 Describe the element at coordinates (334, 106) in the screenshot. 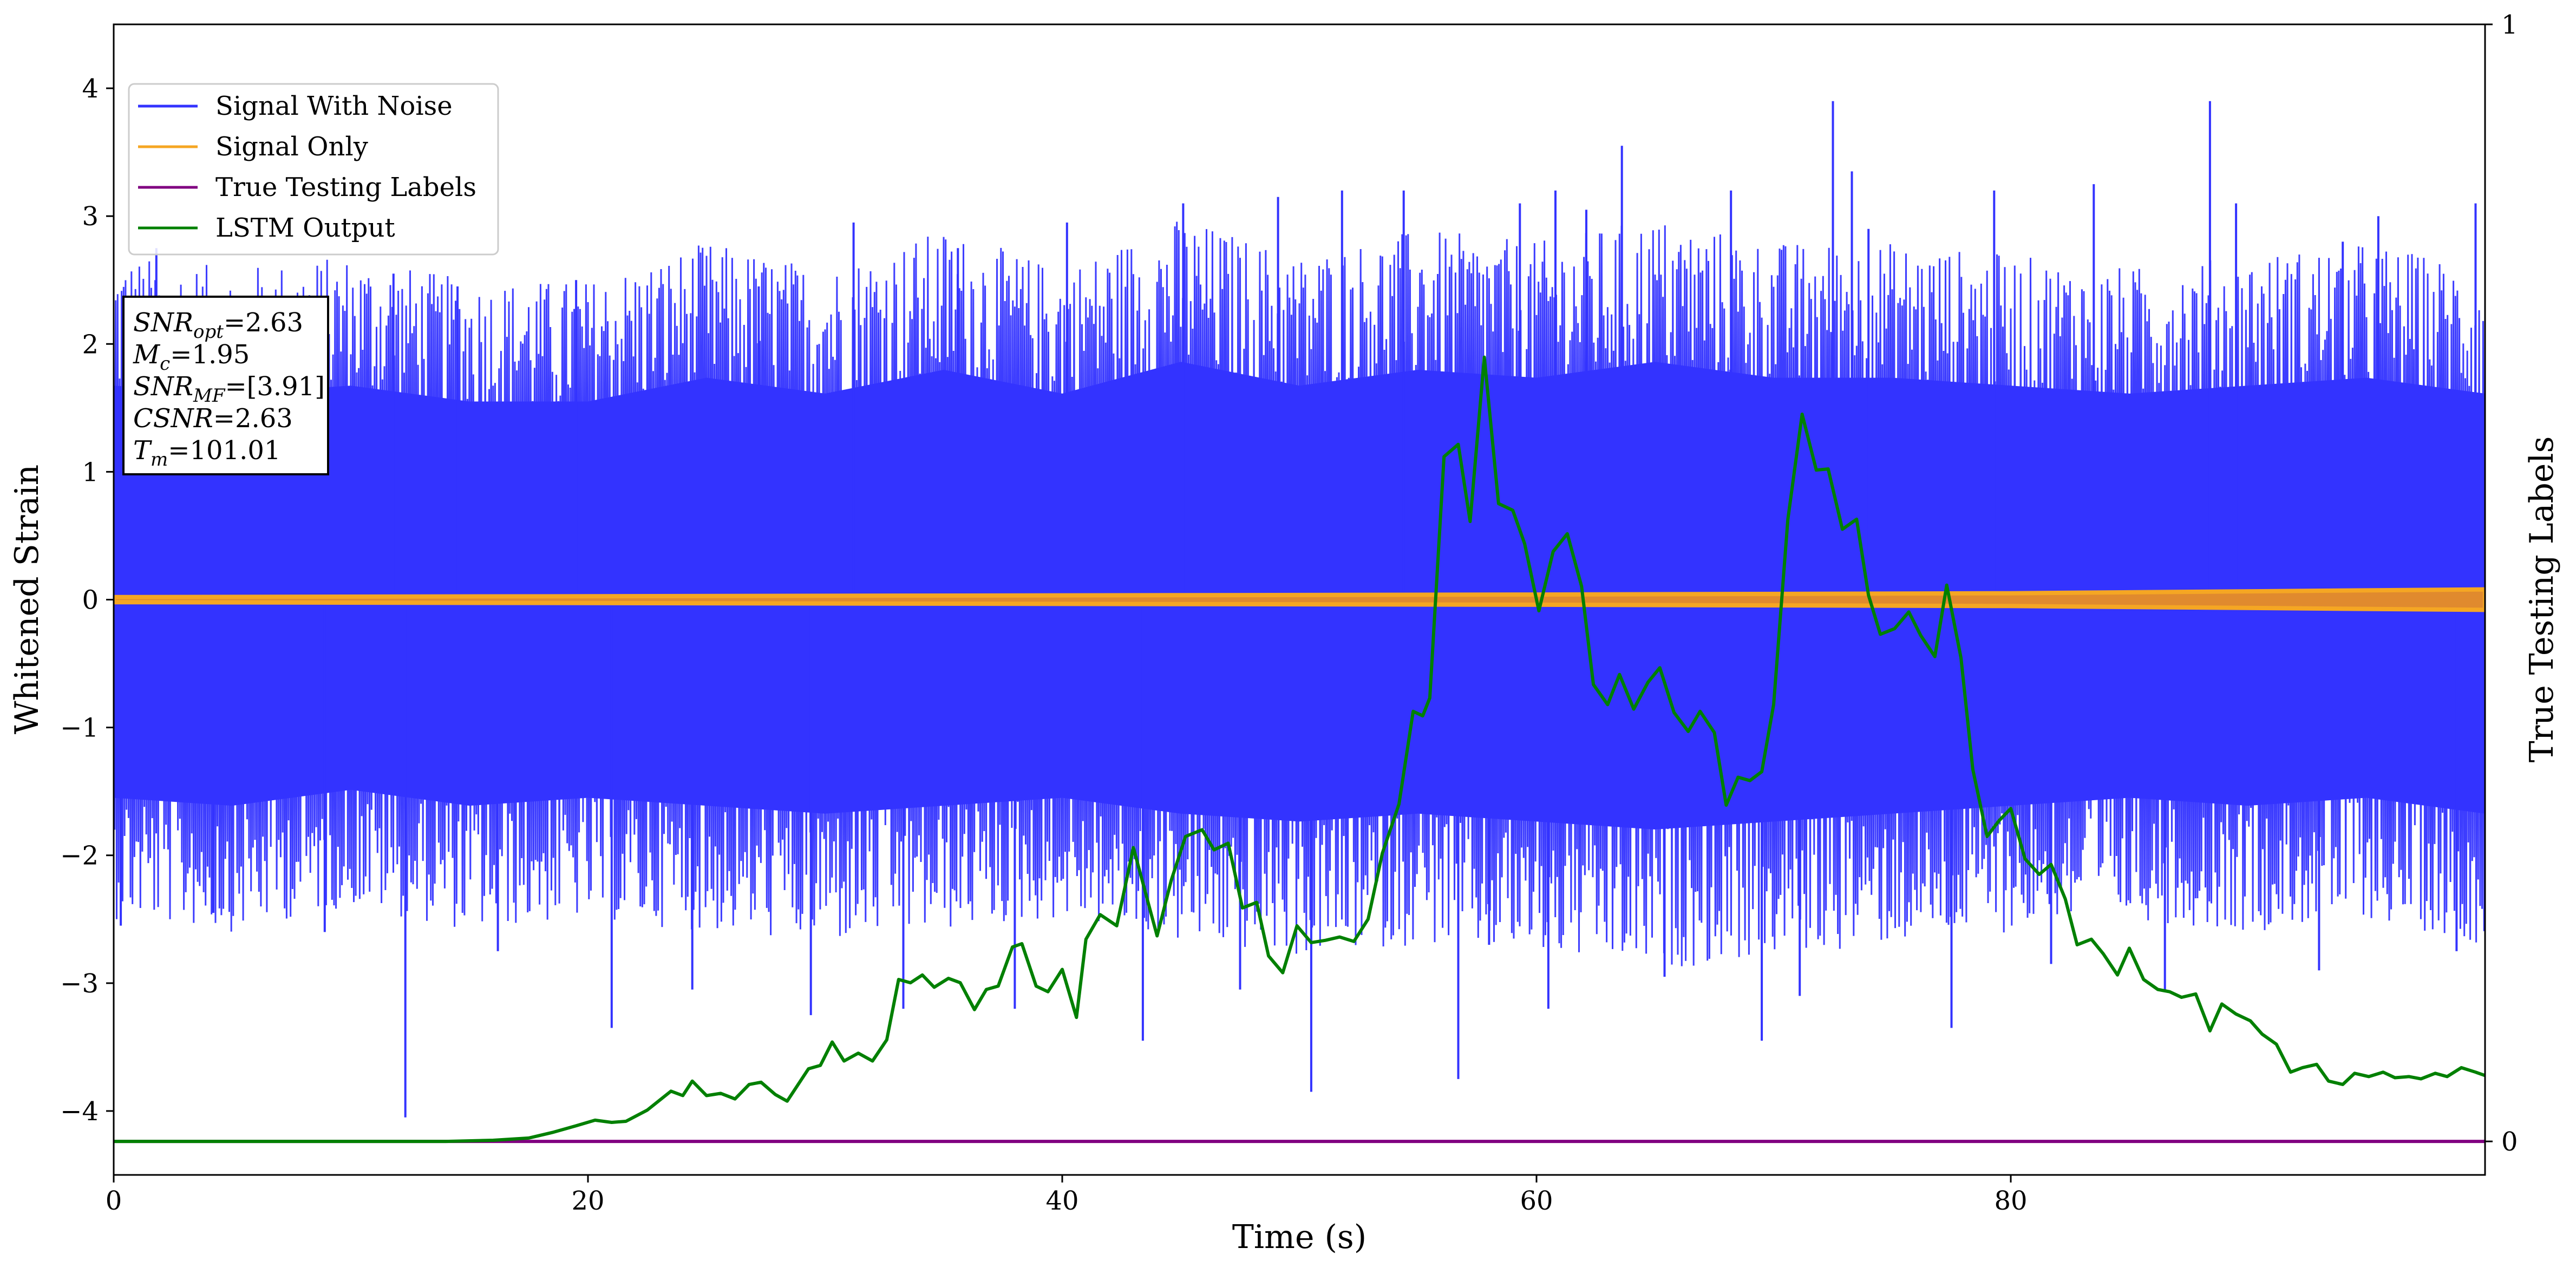

I see `legend-label-signal-with-noise: Signal With Noise` at that location.